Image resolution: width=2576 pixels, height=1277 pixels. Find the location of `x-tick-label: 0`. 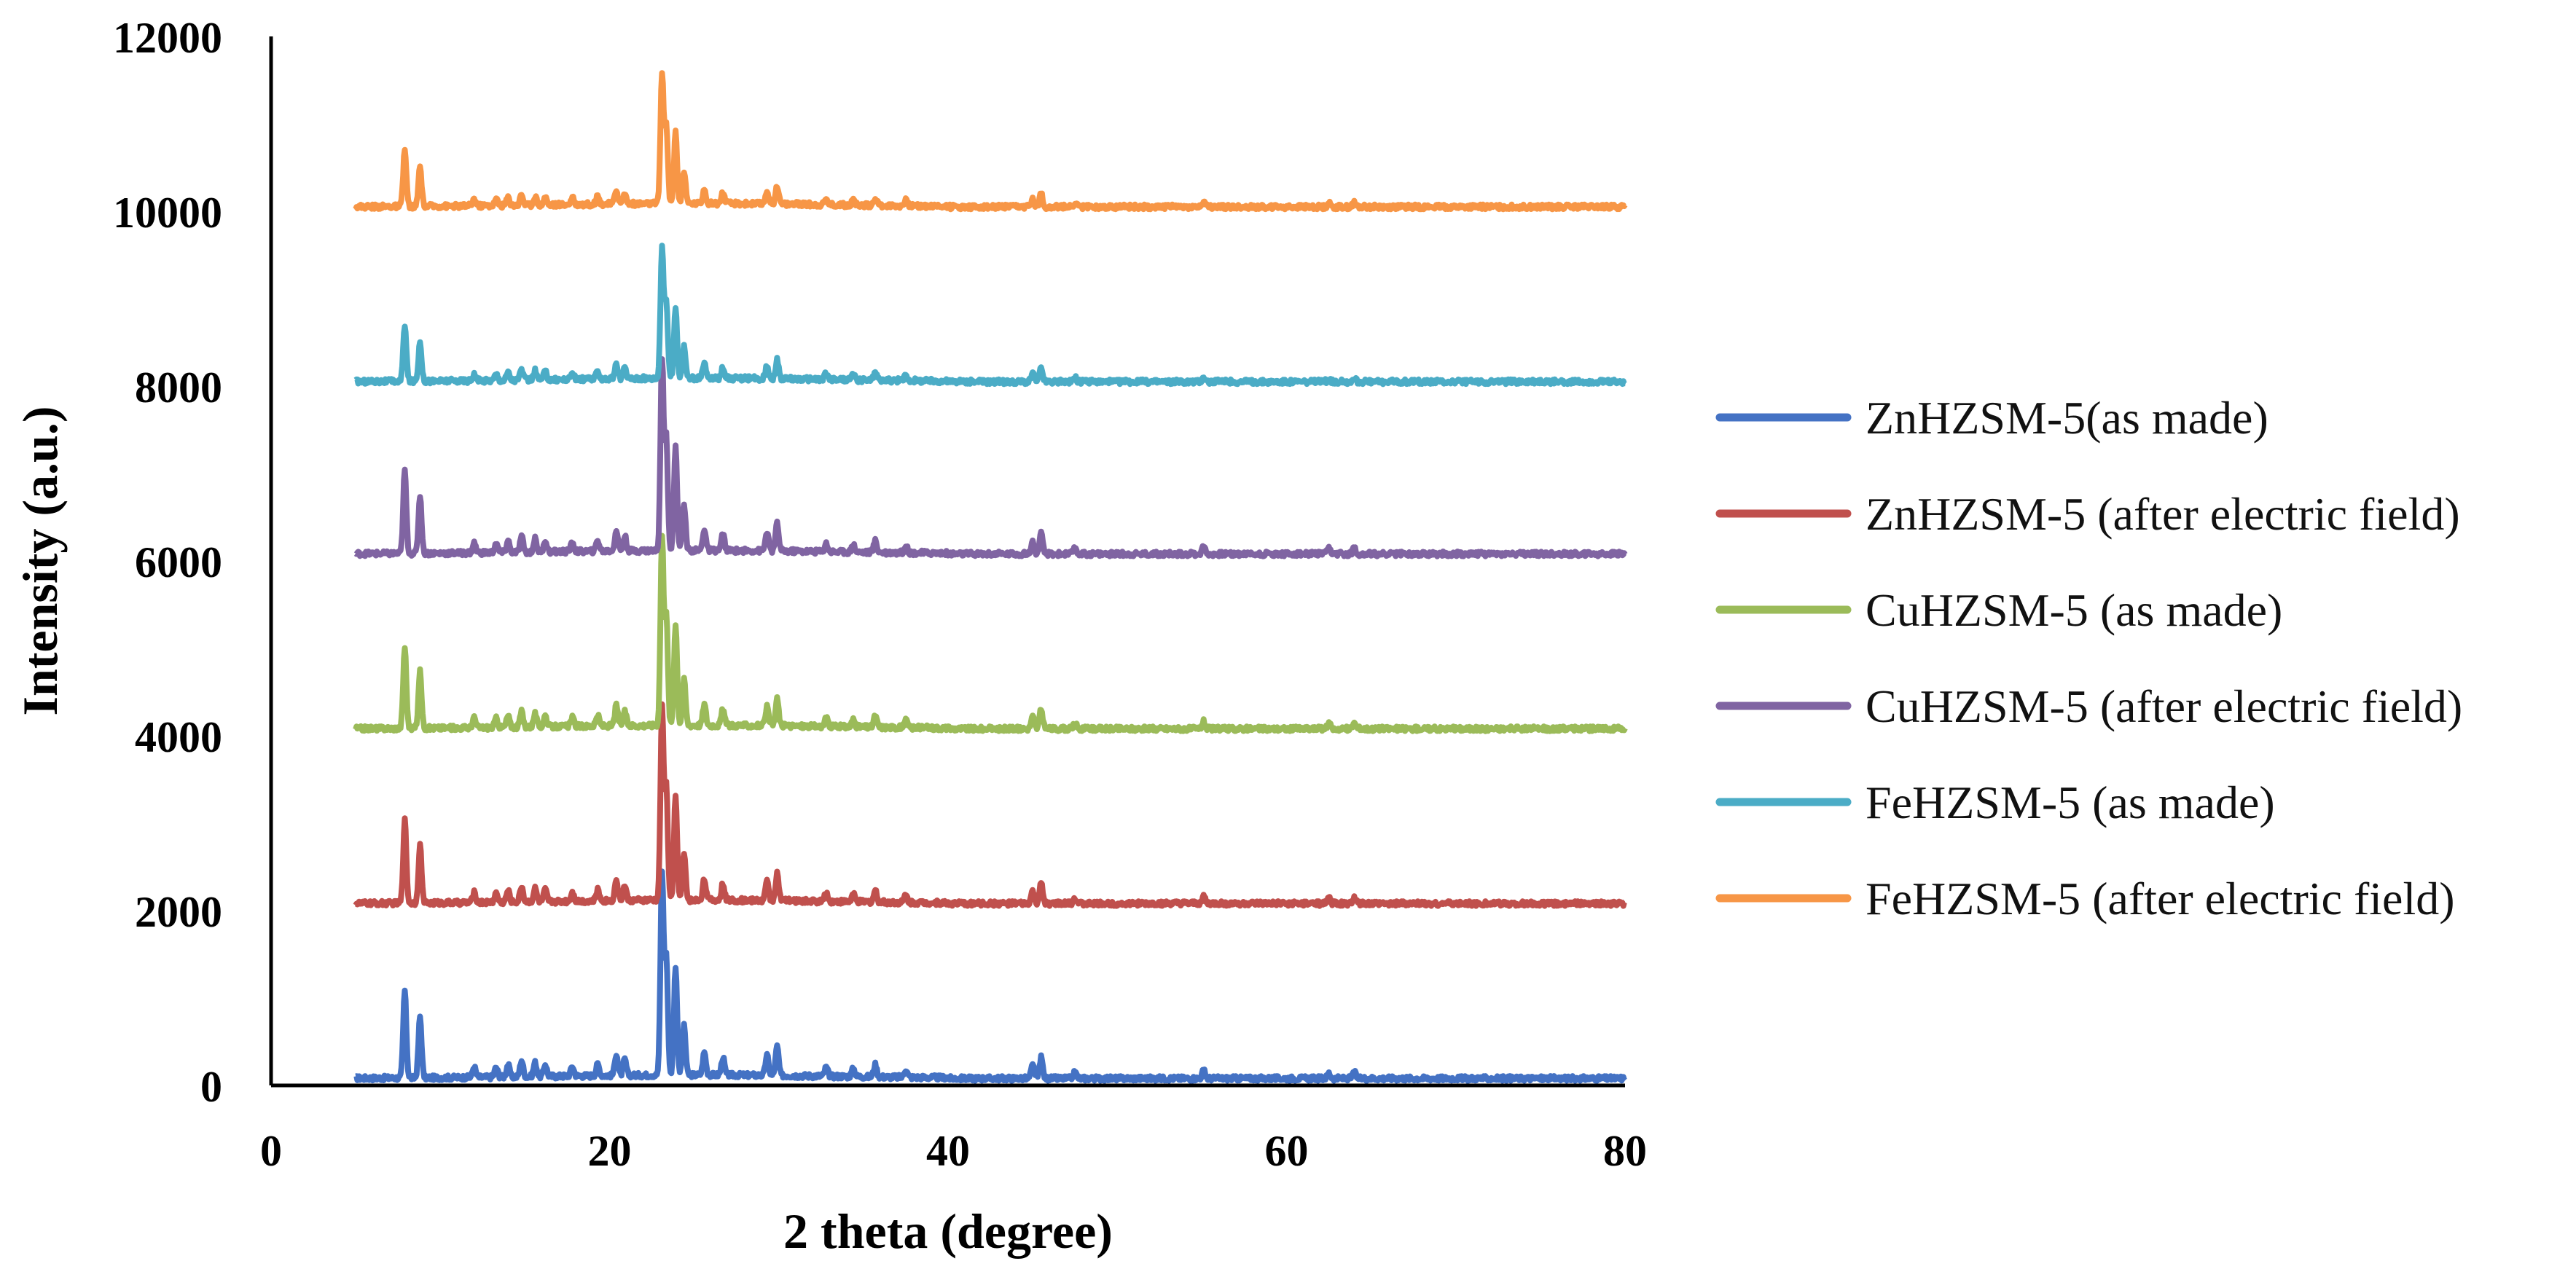

x-tick-label: 0 is located at coordinates (271, 1151).